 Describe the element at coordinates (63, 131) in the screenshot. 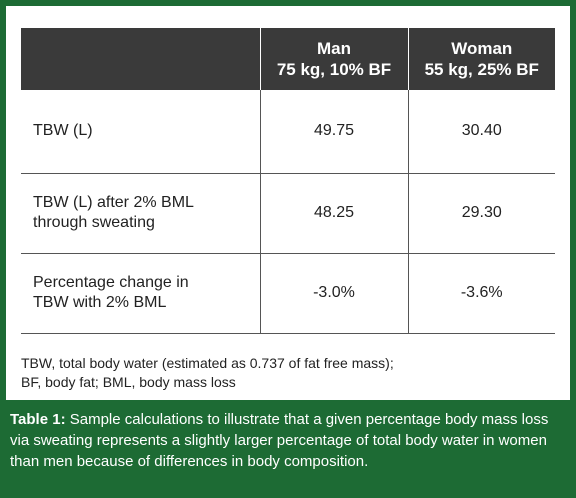

I see `row-label-line: TBW (L)` at that location.